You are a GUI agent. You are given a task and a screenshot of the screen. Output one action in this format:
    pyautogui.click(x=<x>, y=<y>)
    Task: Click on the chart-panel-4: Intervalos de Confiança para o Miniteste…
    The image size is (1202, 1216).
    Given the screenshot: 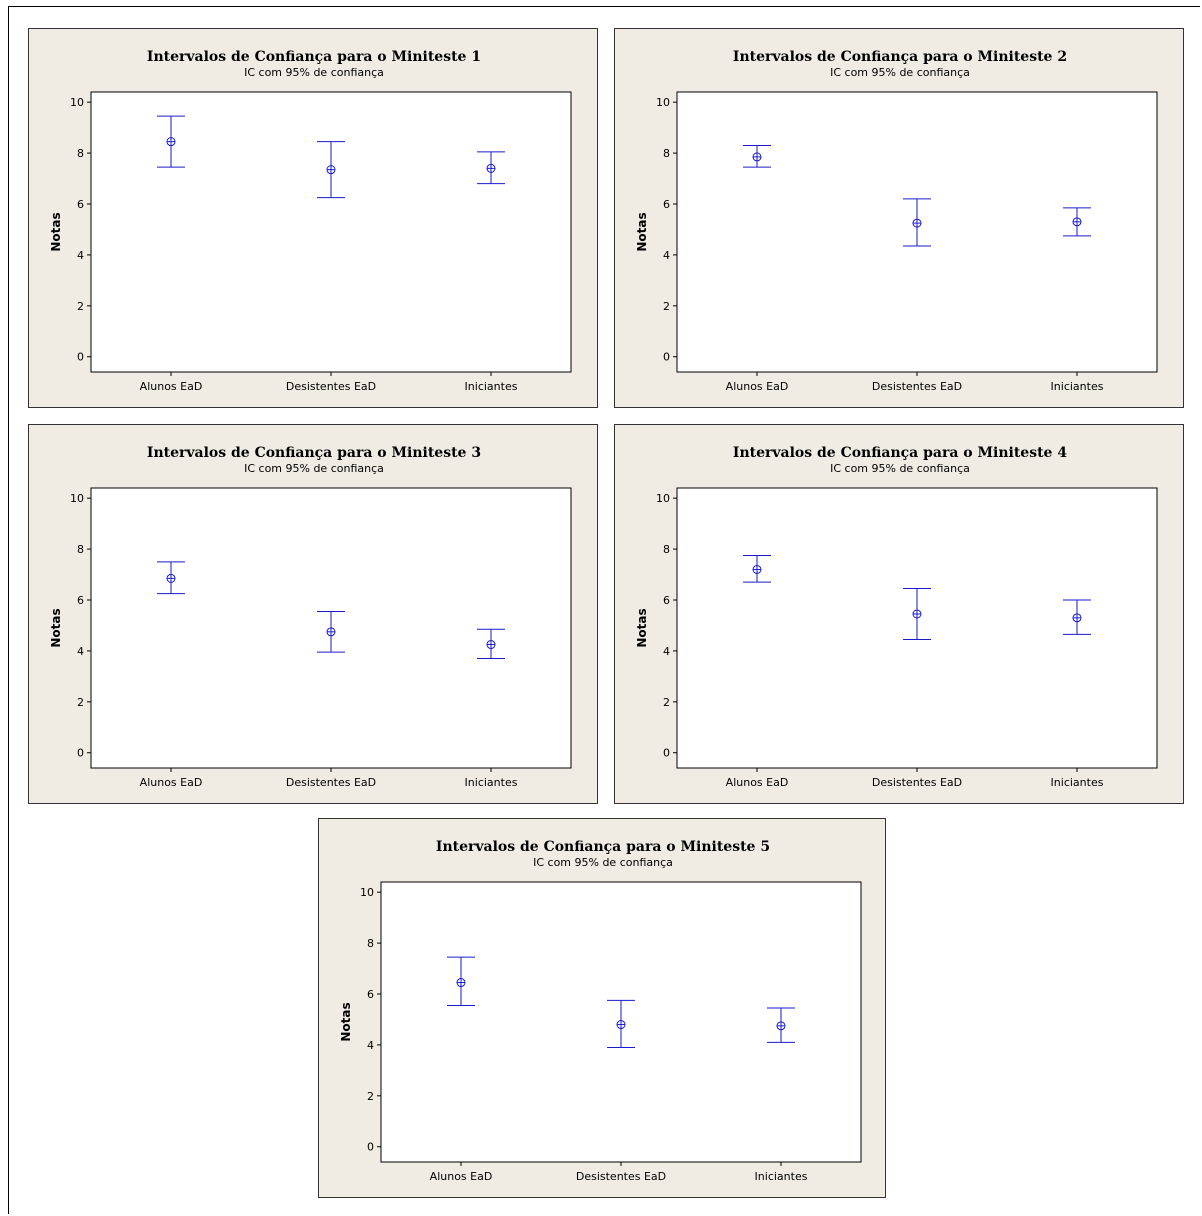 What is the action you would take?
    pyautogui.click(x=899, y=614)
    